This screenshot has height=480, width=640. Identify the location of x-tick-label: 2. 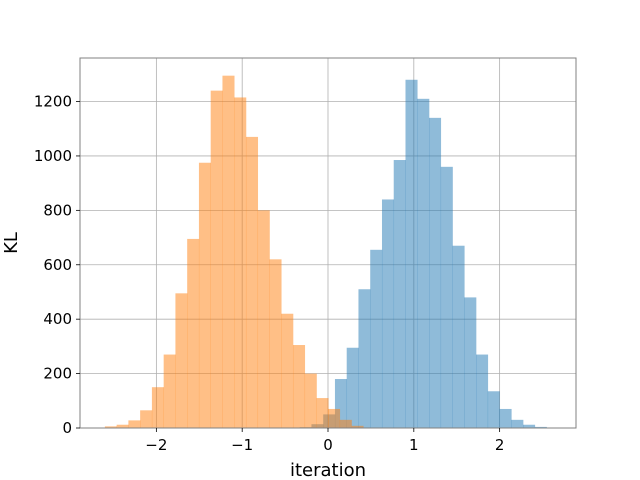
(500, 445).